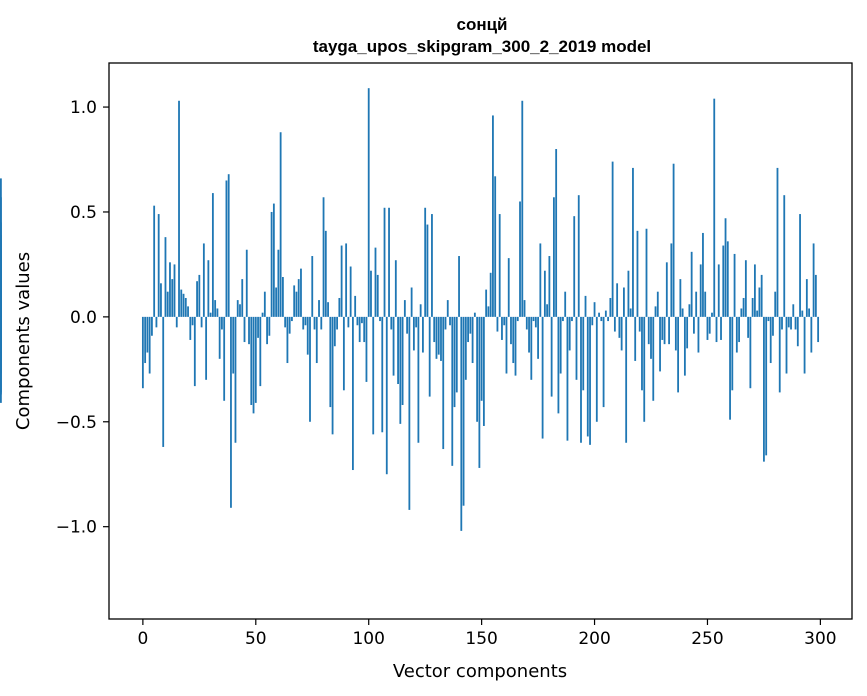 Image resolution: width=867 pixels, height=696 pixels. Describe the element at coordinates (83, 108) in the screenshot. I see `y-tick-label: 1.0` at that location.